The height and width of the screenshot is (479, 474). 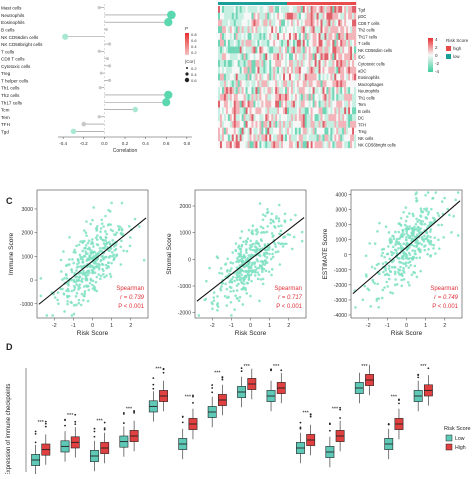 What do you see at coordinates (457, 40) in the screenshot?
I see `heatmap-legend-title: Risk Score` at bounding box center [457, 40].